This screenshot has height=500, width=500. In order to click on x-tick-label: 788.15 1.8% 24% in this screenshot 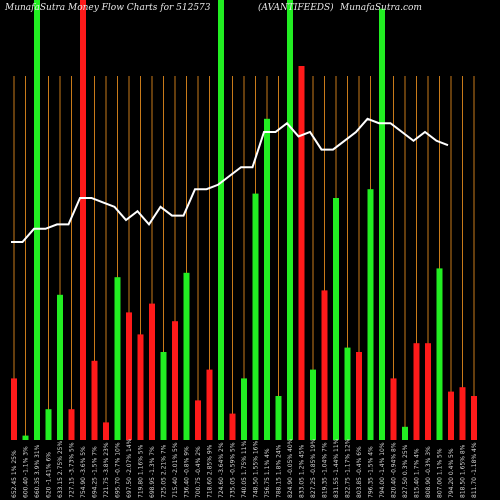, I will do `click(279, 471)`.